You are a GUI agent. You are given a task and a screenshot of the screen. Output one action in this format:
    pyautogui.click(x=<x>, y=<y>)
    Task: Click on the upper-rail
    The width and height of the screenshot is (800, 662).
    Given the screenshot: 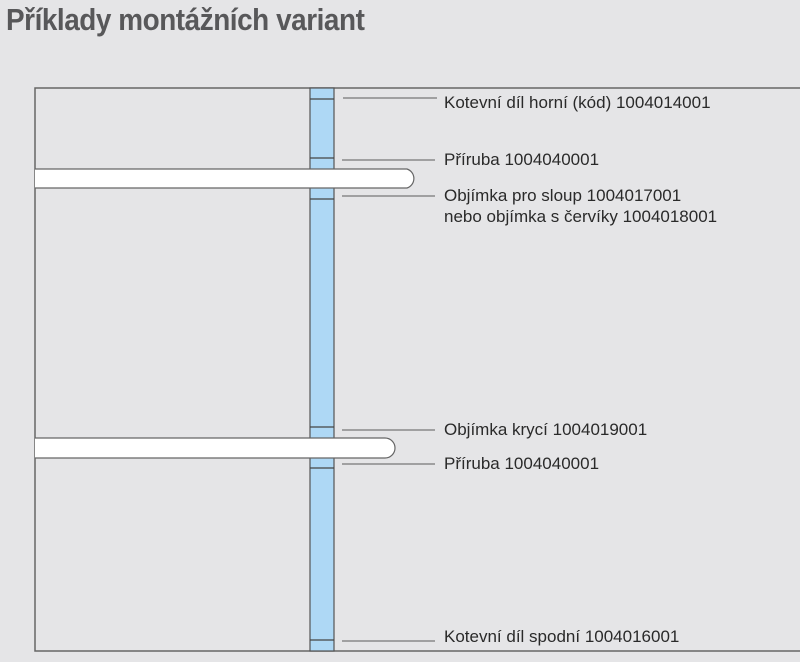 What is the action you would take?
    pyautogui.click(x=225, y=178)
    